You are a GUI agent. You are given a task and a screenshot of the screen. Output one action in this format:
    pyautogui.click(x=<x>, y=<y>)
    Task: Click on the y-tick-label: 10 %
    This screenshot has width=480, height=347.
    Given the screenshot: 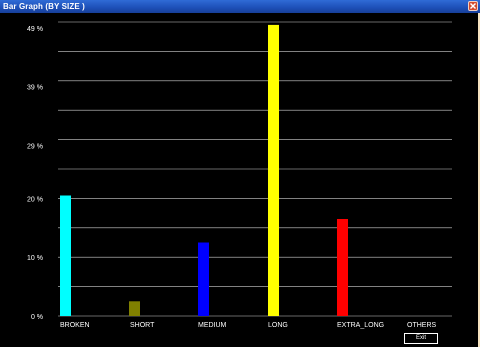 What is the action you would take?
    pyautogui.click(x=35, y=258)
    